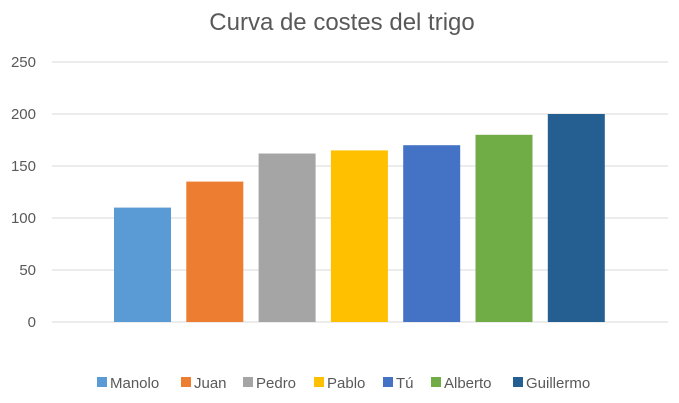  Describe the element at coordinates (405, 383) in the screenshot. I see `legend-label: Tú` at that location.